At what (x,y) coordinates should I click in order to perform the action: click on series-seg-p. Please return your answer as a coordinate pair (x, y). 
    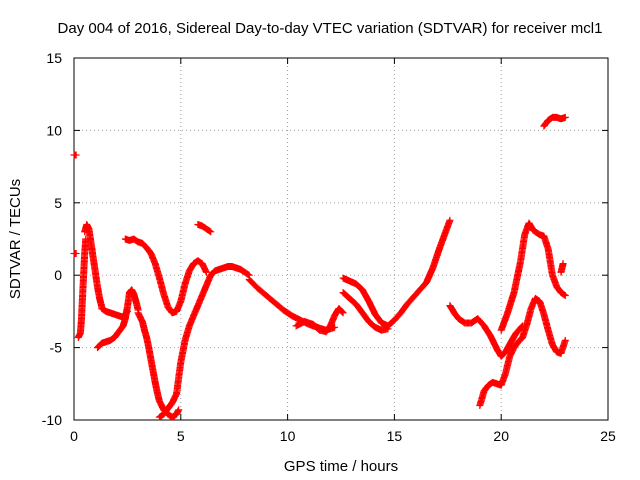
    Looking at the image, I should click on (522, 351).